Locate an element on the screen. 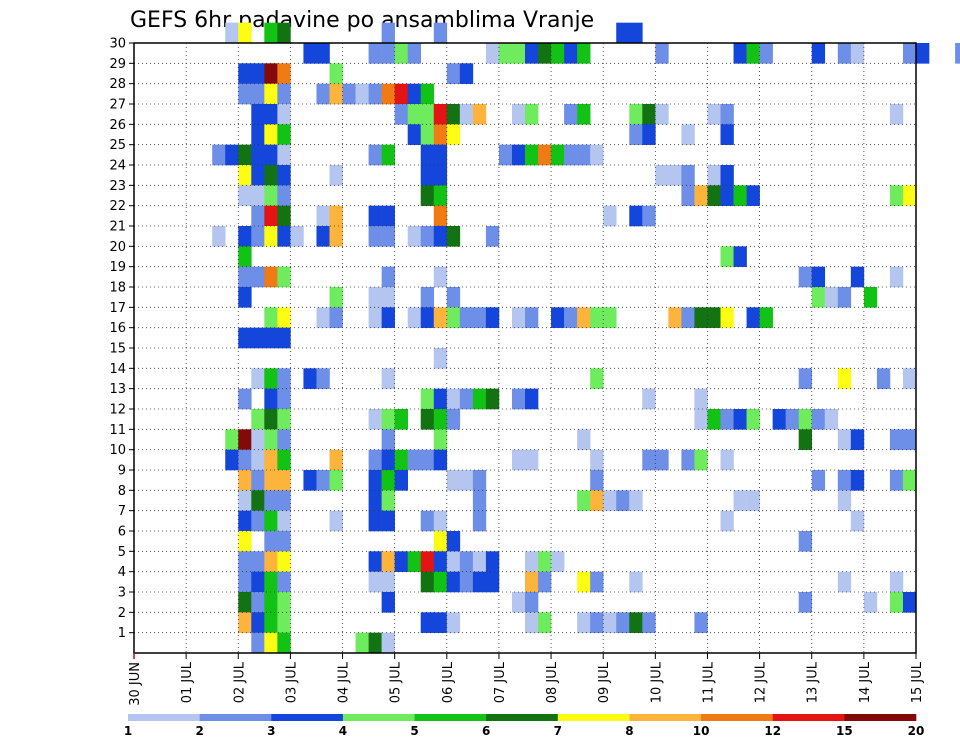 The image size is (960, 742). y-tick-label: 1 is located at coordinates (122, 633).